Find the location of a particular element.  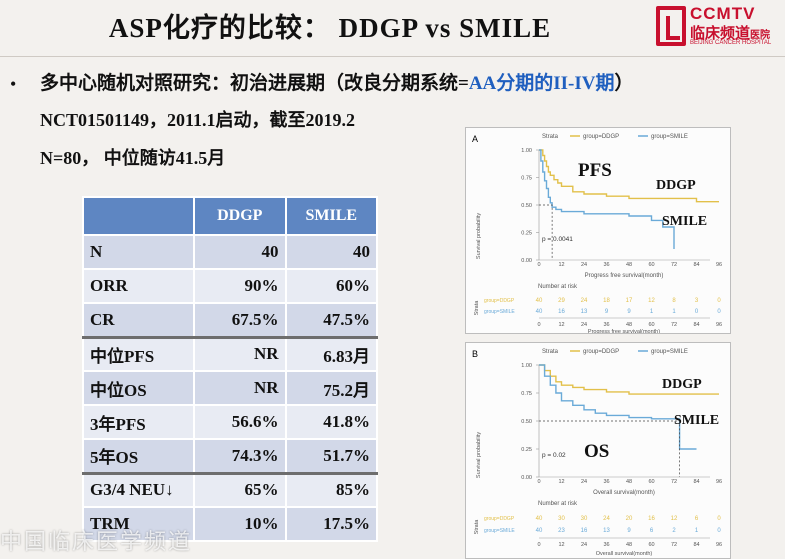

risk-ddgp-count: 40 is located at coordinates (539, 519).